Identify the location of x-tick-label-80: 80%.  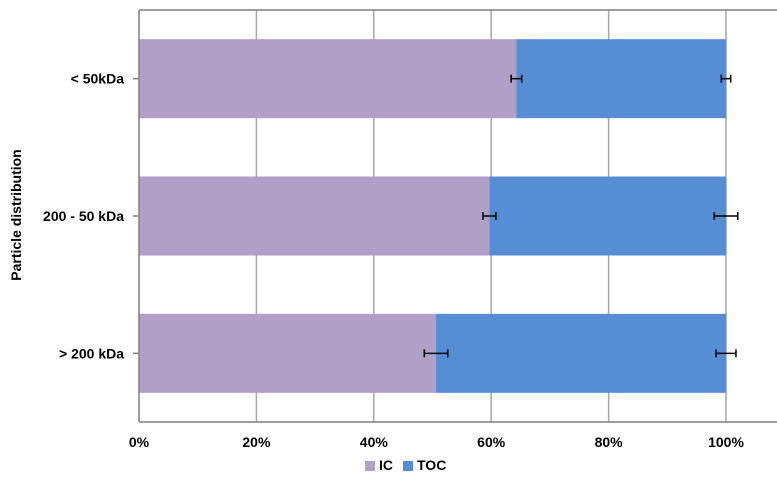
(609, 442).